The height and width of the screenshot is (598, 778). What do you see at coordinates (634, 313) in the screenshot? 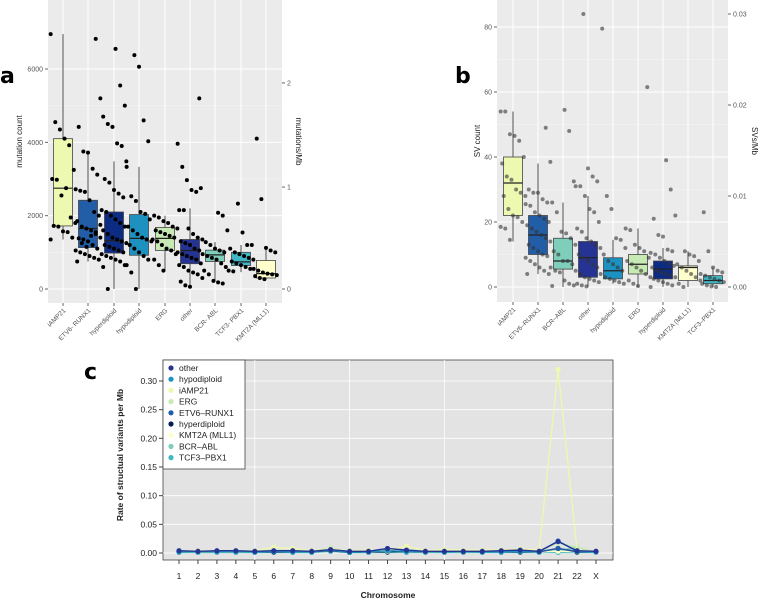
I see `x-tick-label: ERG` at bounding box center [634, 313].